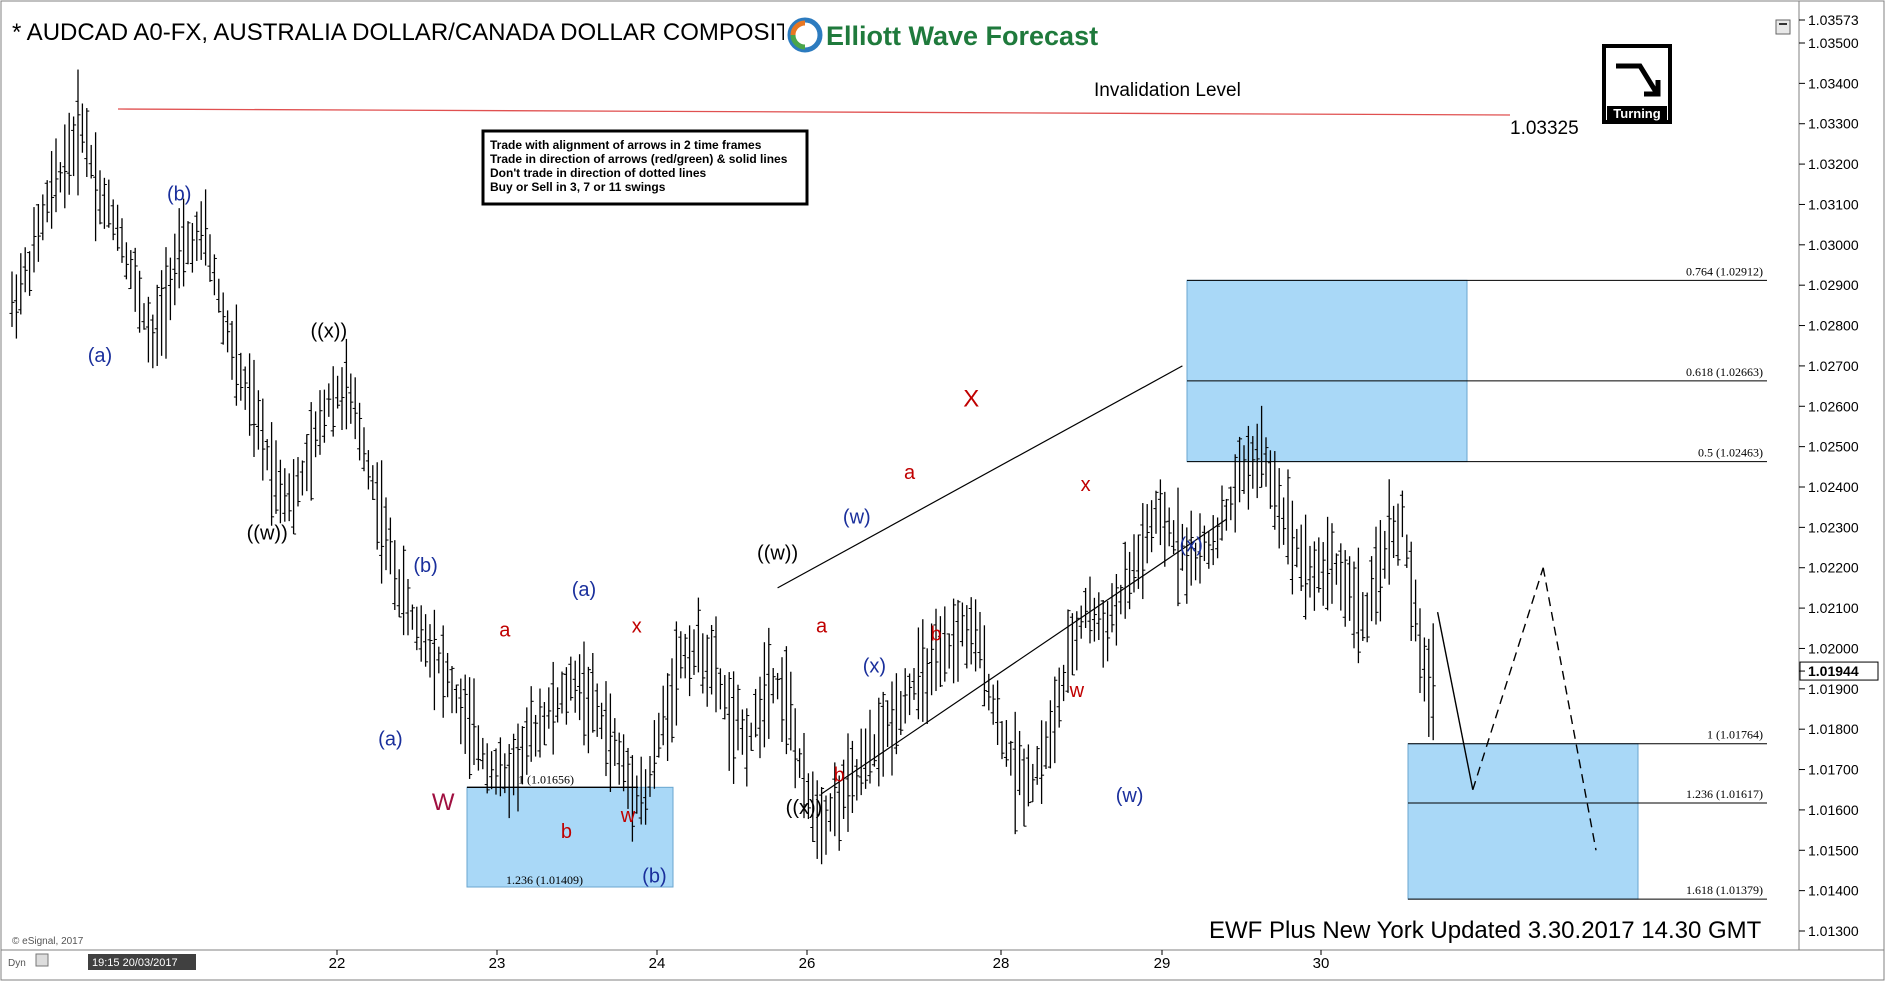  What do you see at coordinates (1833, 770) in the screenshot?
I see `price-tick-label: 1.01700` at bounding box center [1833, 770].